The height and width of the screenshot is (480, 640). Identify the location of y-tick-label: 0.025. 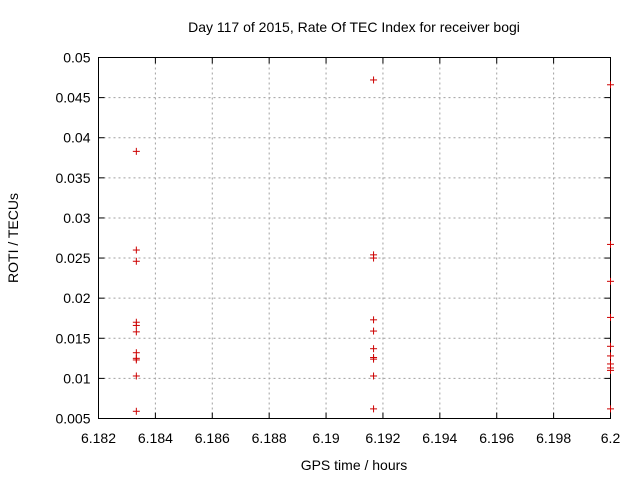
(72, 258).